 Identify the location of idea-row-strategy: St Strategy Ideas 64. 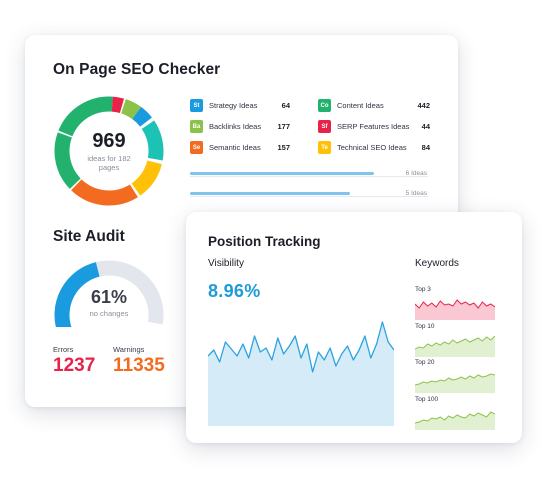
(240, 105).